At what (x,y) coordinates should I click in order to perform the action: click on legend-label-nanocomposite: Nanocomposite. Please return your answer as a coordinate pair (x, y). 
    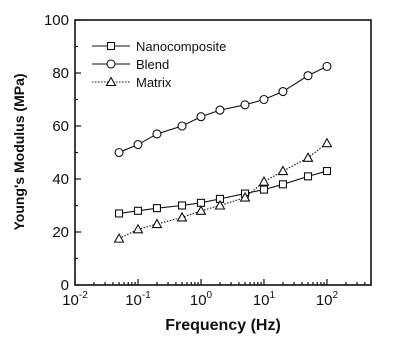
    Looking at the image, I should click on (181, 46).